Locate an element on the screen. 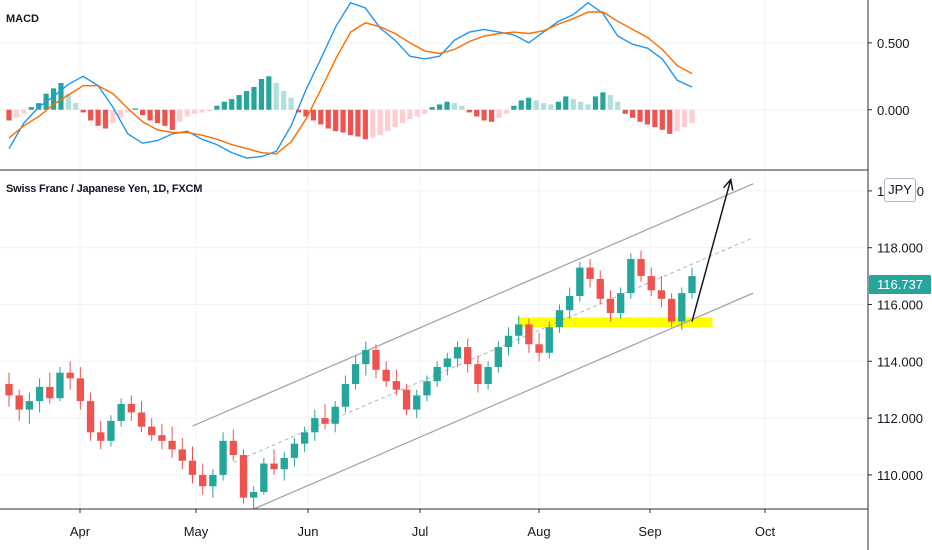 The image size is (932, 550). time-tick-label: Sep is located at coordinates (649, 531).